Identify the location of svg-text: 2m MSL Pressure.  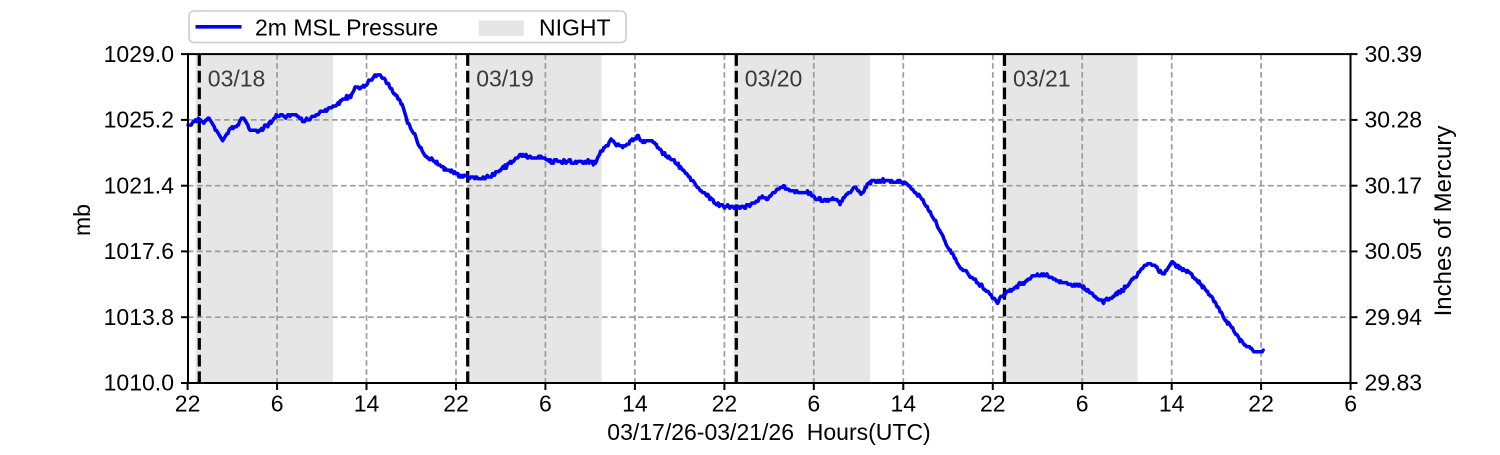
(346, 28).